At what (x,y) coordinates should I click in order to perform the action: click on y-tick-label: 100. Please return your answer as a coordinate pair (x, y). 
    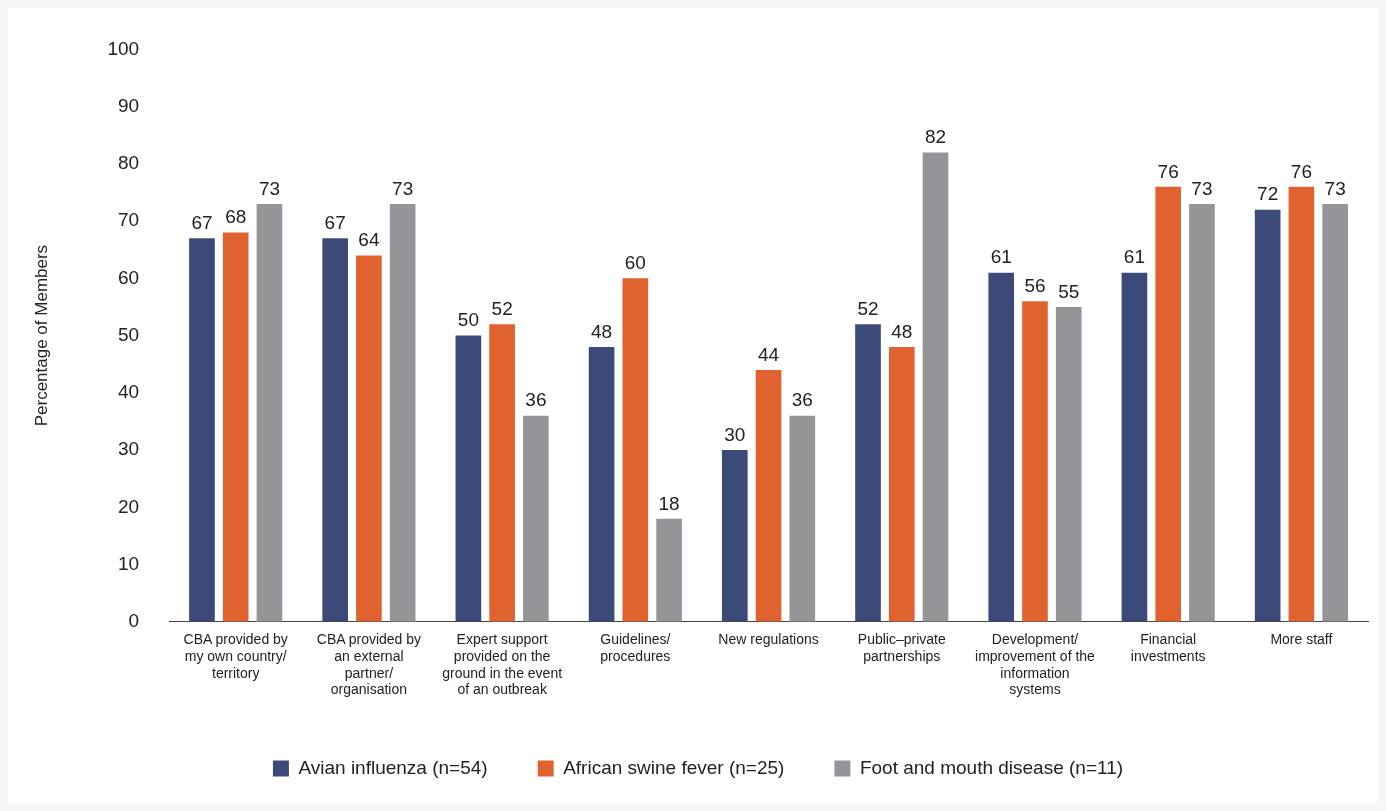
    Looking at the image, I should click on (123, 48).